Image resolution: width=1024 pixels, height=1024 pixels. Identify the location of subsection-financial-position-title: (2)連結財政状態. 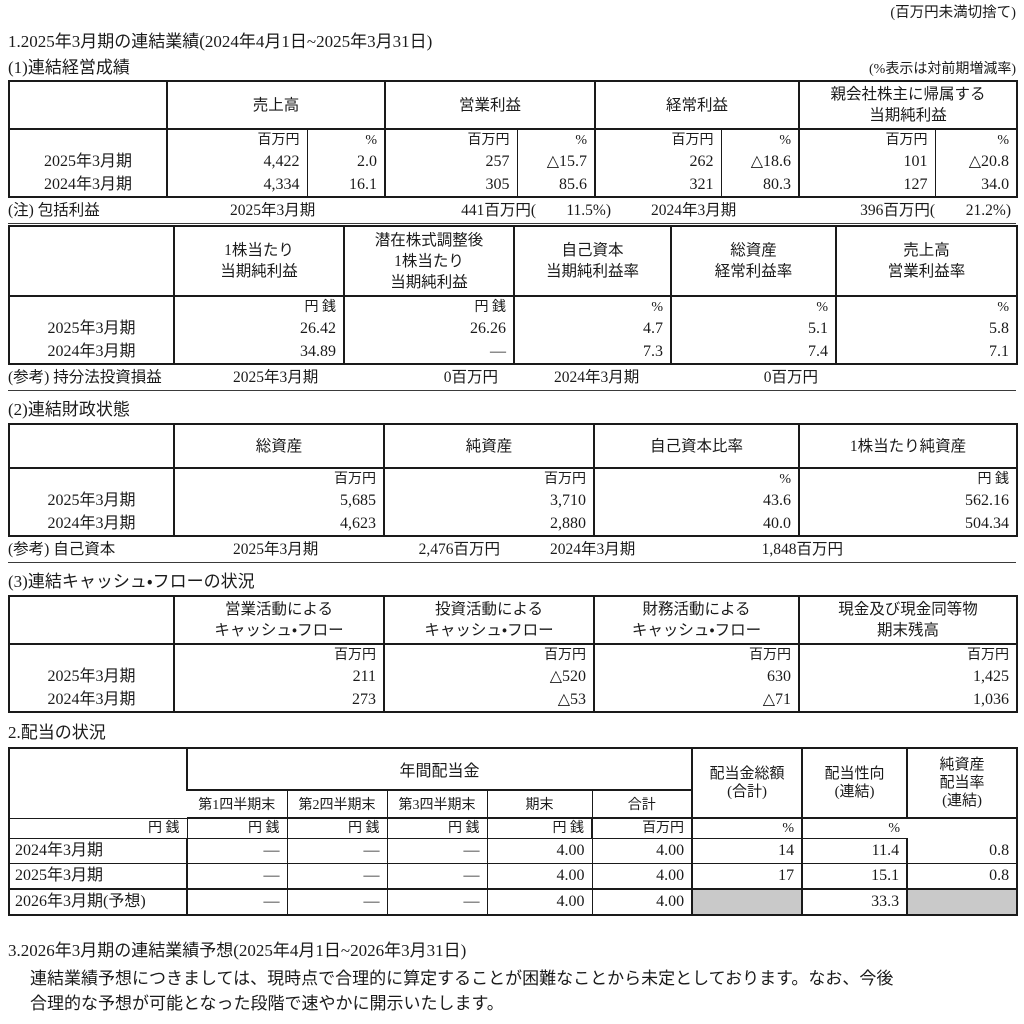
(69, 409).